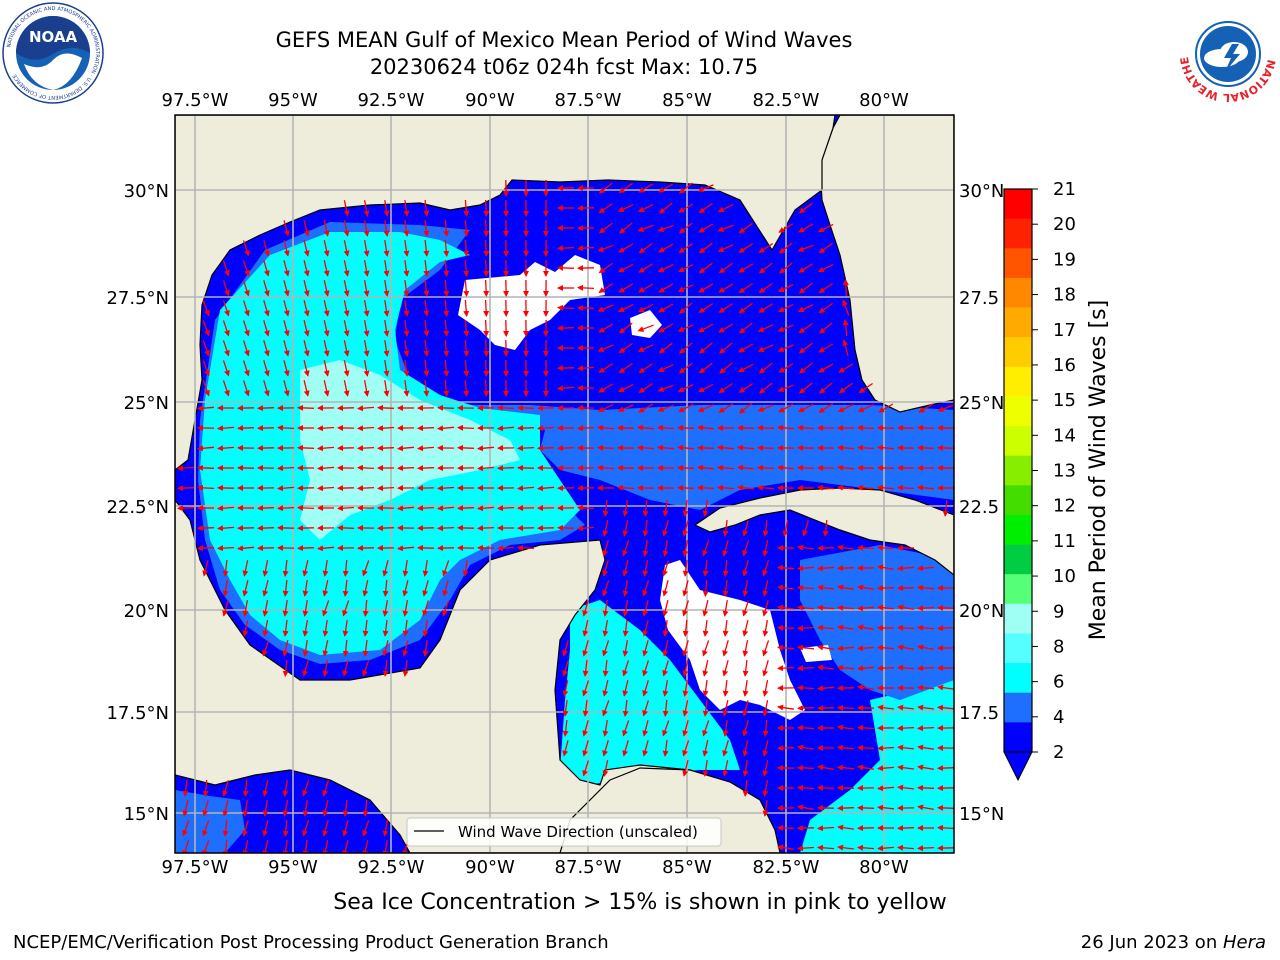 This screenshot has height=960, width=1280. I want to click on lon-tick-bottom: 80°W, so click(884, 867).